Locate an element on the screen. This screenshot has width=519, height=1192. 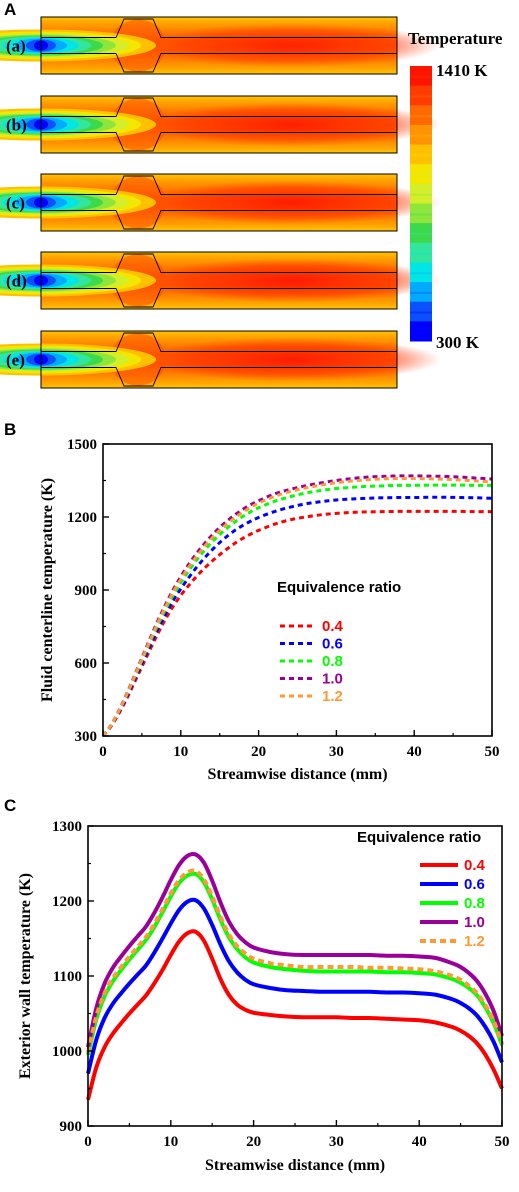
series-line-0.6 is located at coordinates (295, 985).